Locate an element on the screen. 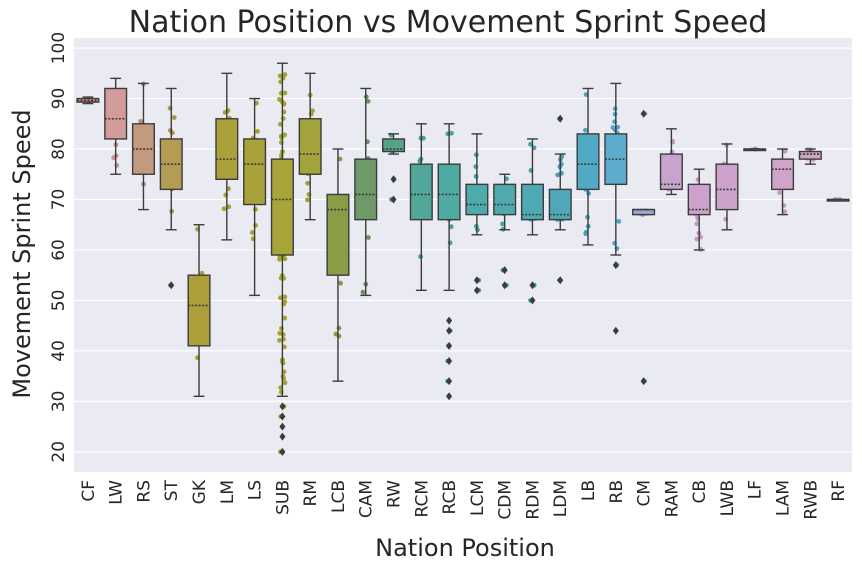  x-tick-label: CM is located at coordinates (645, 493).